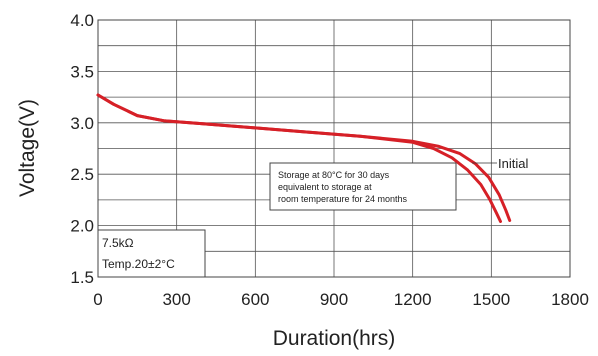 This screenshot has width=598, height=356. I want to click on y-tick-label: 1.5, so click(82, 277).